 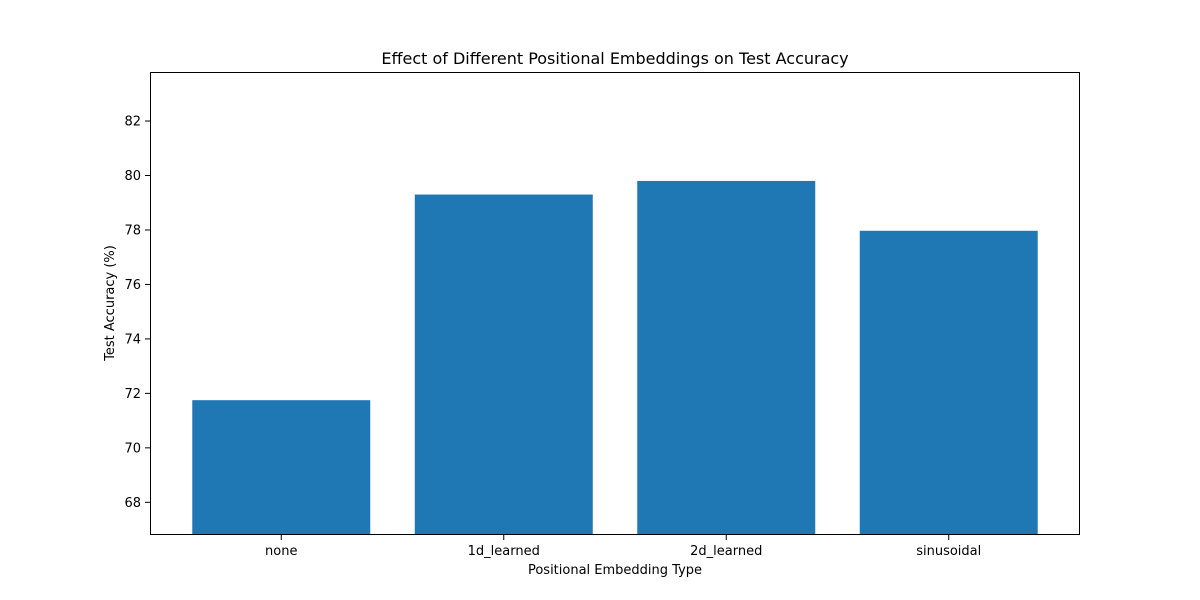 What do you see at coordinates (948, 382) in the screenshot?
I see `bar-sinusoidal` at bounding box center [948, 382].